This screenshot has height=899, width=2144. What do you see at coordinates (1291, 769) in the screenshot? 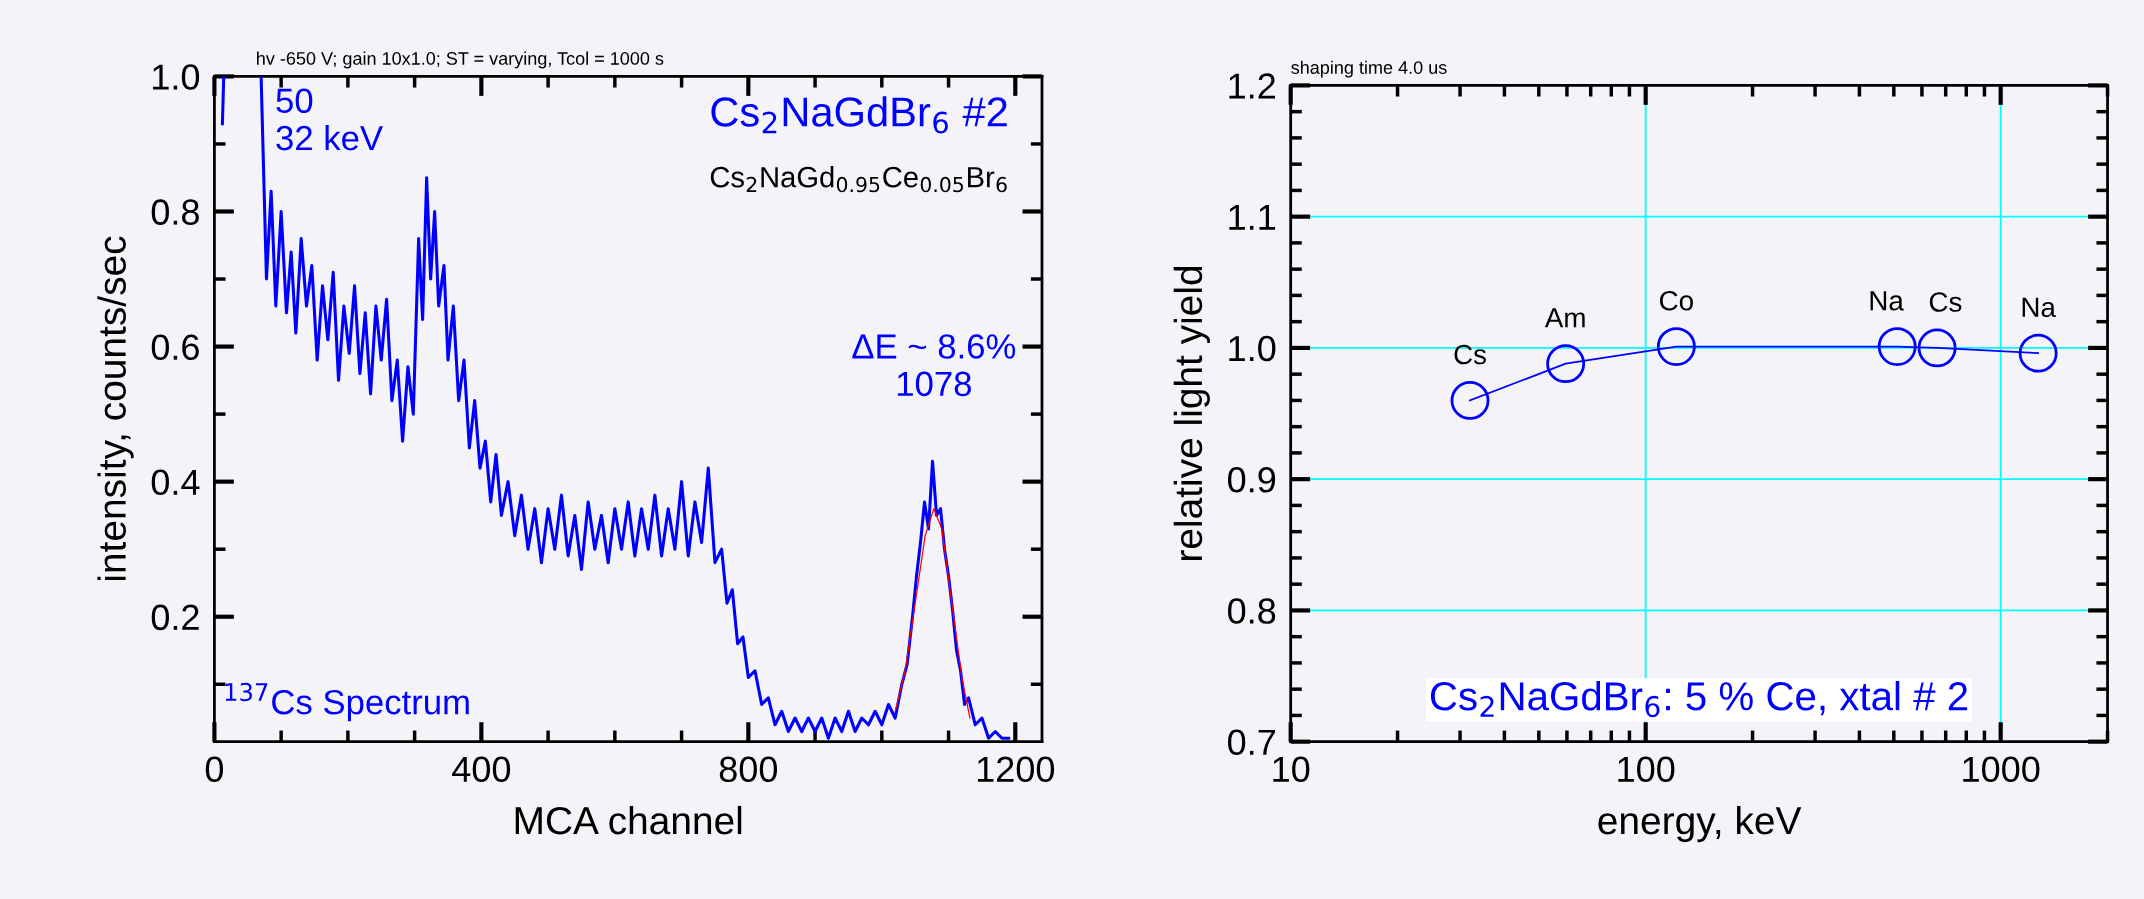
I see `x-tick-label: 10` at bounding box center [1291, 769].